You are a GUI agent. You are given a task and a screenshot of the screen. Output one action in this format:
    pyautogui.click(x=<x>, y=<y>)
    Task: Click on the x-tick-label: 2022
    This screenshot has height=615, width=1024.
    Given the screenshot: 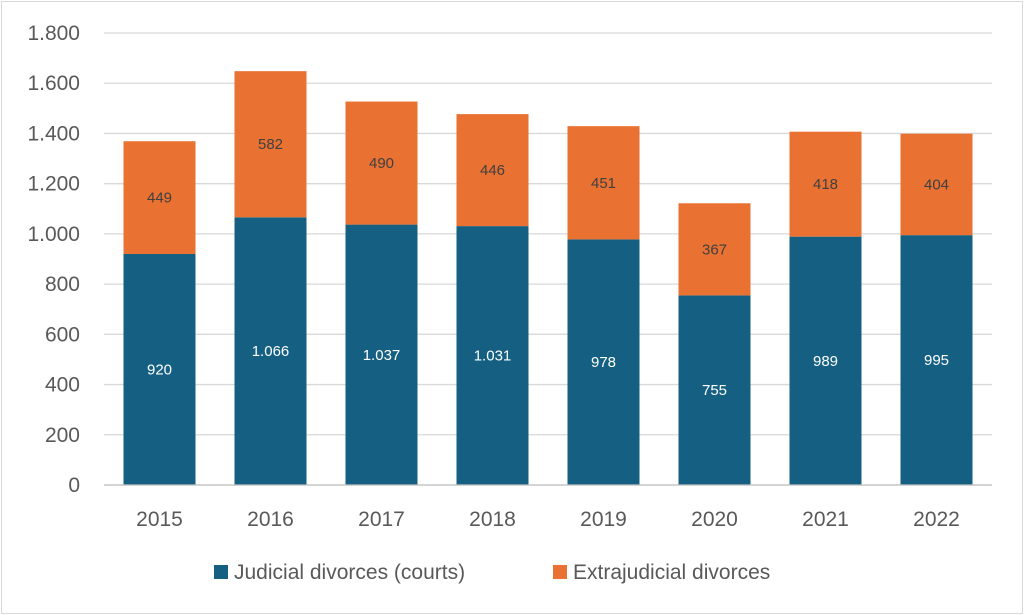 What is the action you would take?
    pyautogui.click(x=936, y=519)
    